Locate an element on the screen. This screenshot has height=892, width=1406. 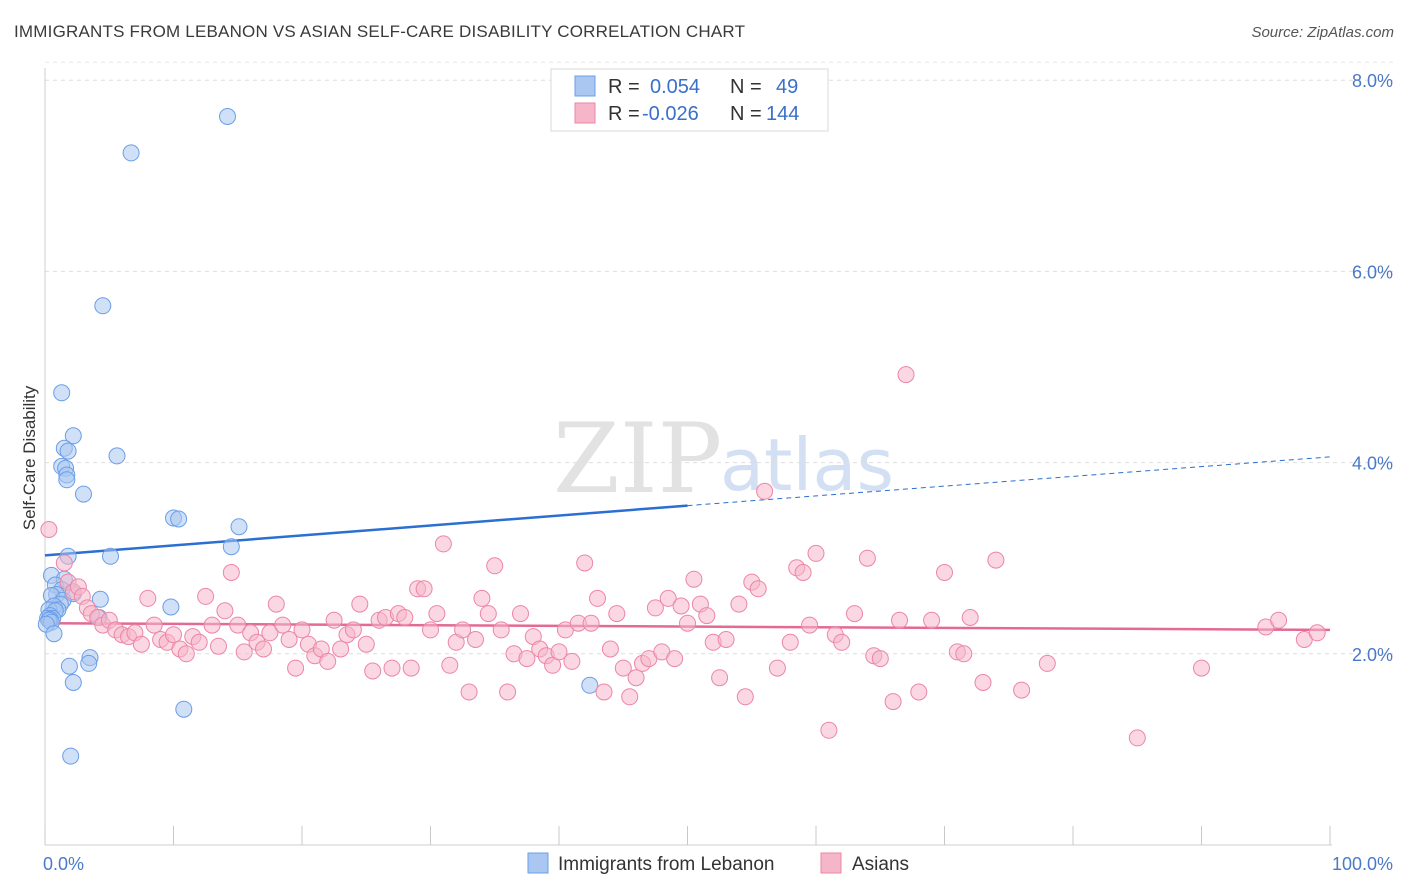
watermark: ZIP atlas is located at coordinates (723, 459).